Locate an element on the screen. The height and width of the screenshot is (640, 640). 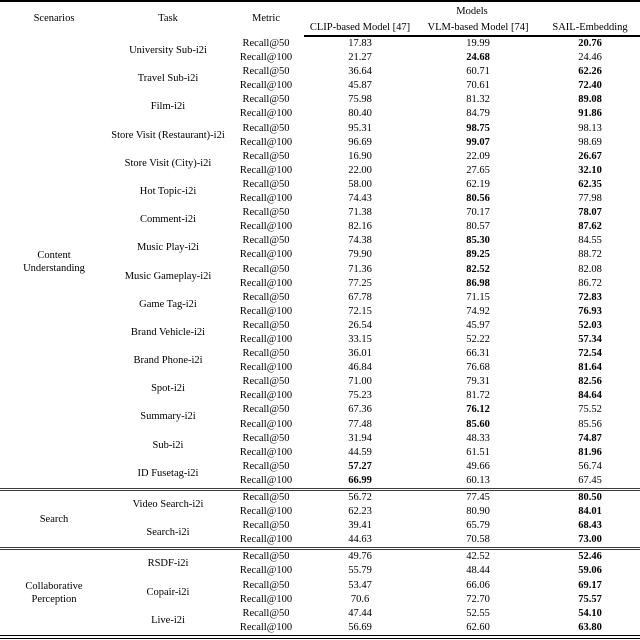
table-row: Recall@100 96.69 99.07 98.69 is located at coordinates (320, 143).